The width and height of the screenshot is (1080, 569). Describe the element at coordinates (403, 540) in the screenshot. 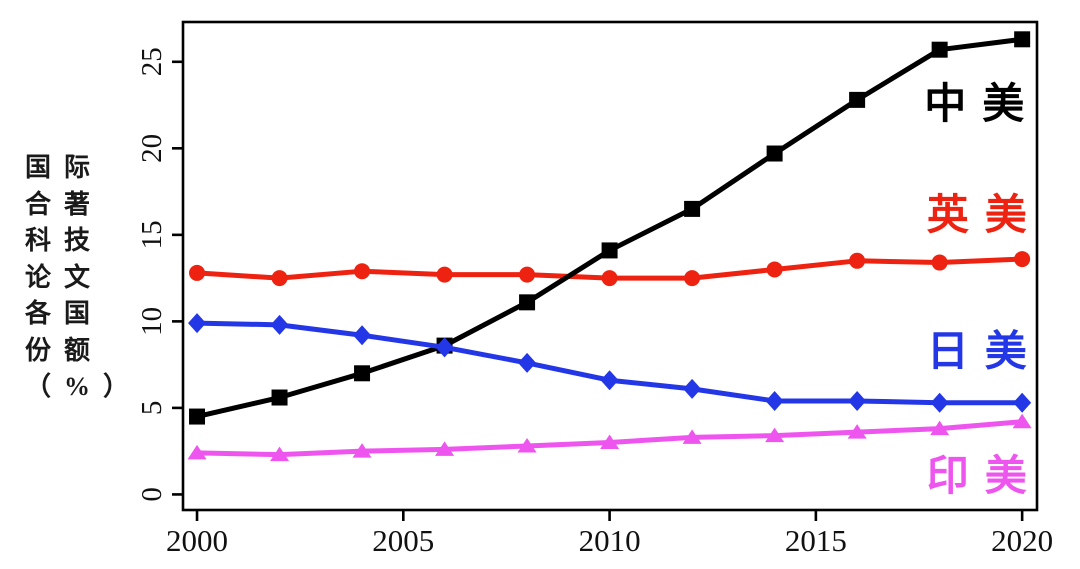

I see `x-tick-label: 2005` at that location.